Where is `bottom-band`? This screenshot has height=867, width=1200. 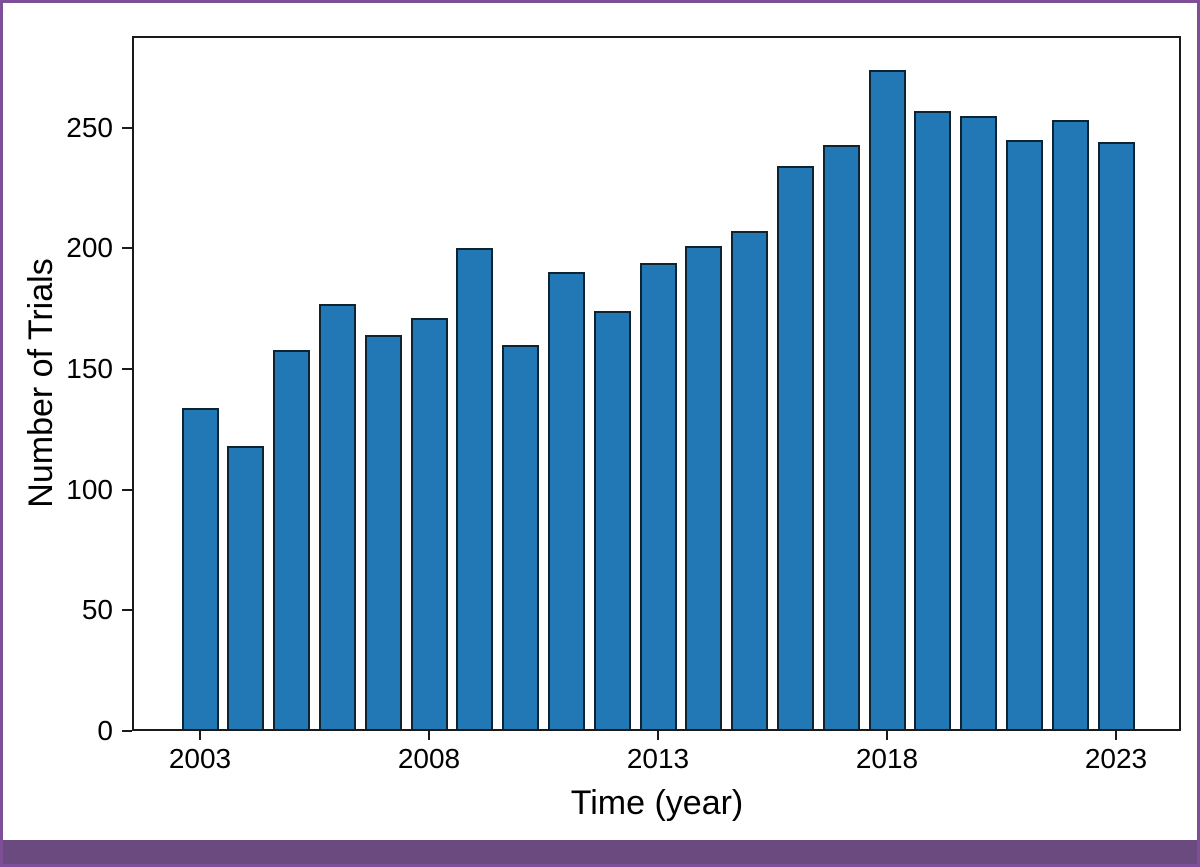 bottom-band is located at coordinates (600, 852).